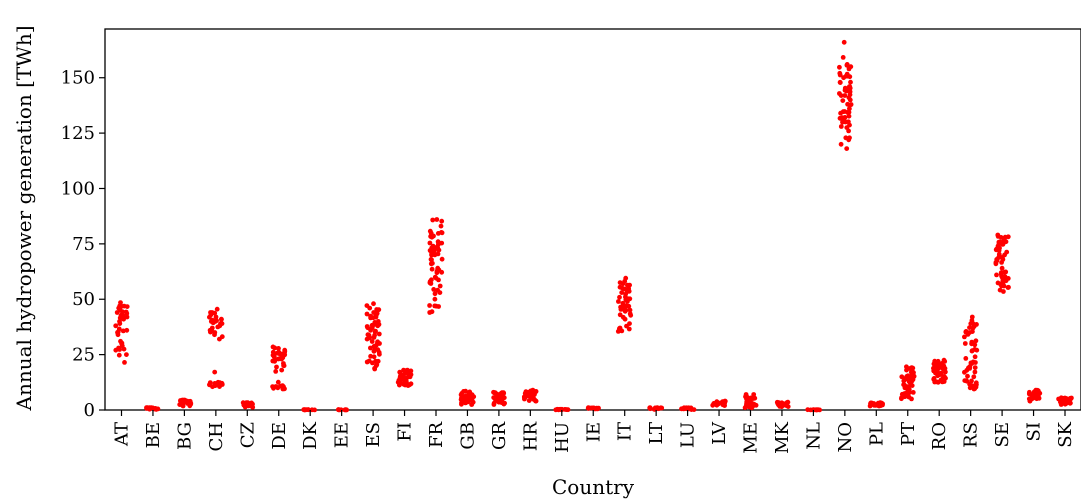 Image resolution: width=1081 pixels, height=503 pixels. Describe the element at coordinates (684, 408) in the screenshot. I see `data-point-lu` at that location.